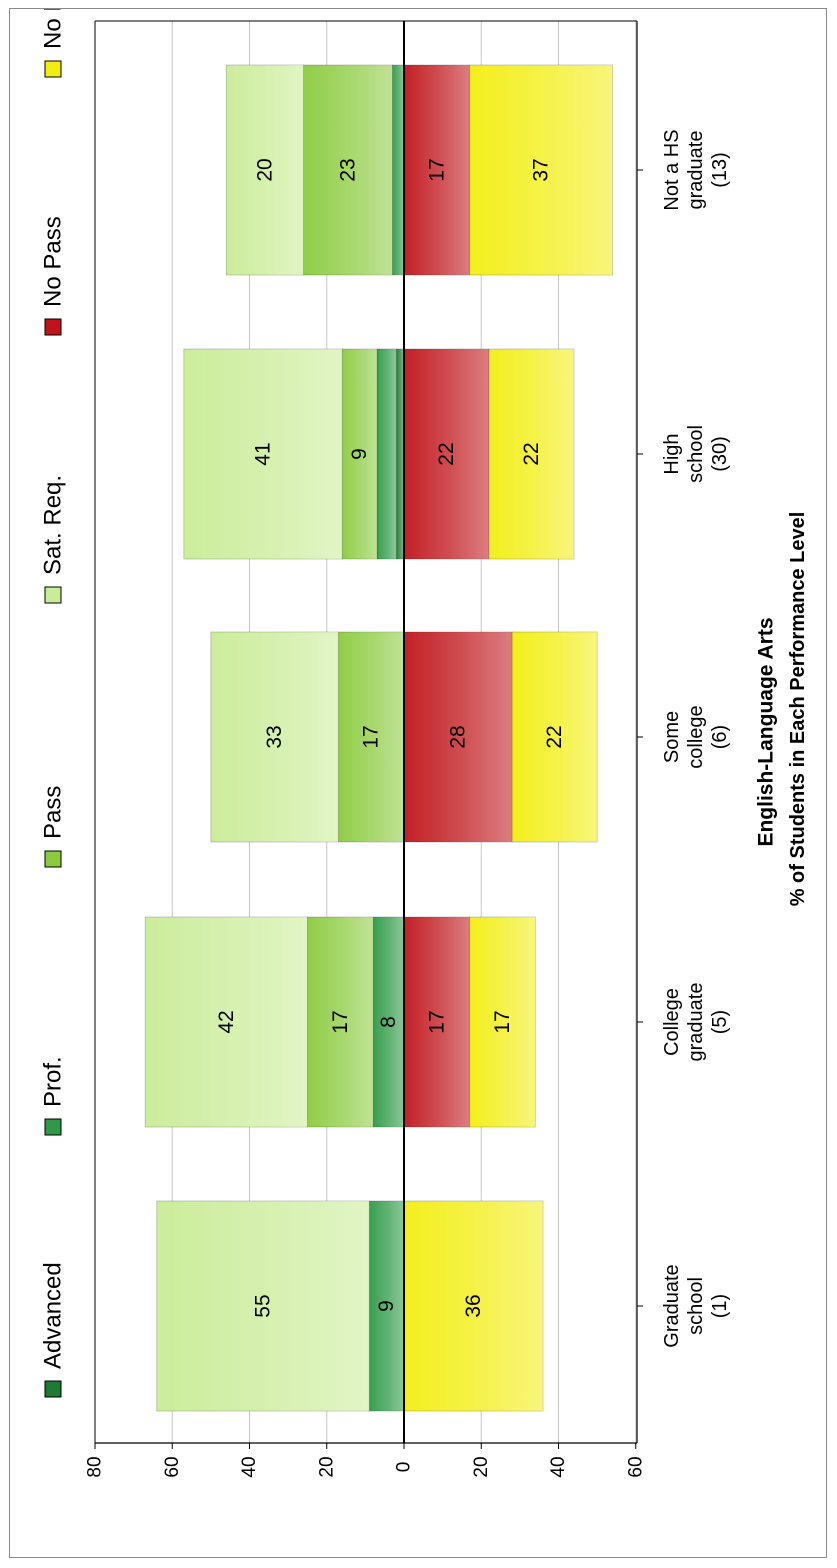  I want to click on y-axis-title: % of Students in Each Performance Level, so click(798, 709).